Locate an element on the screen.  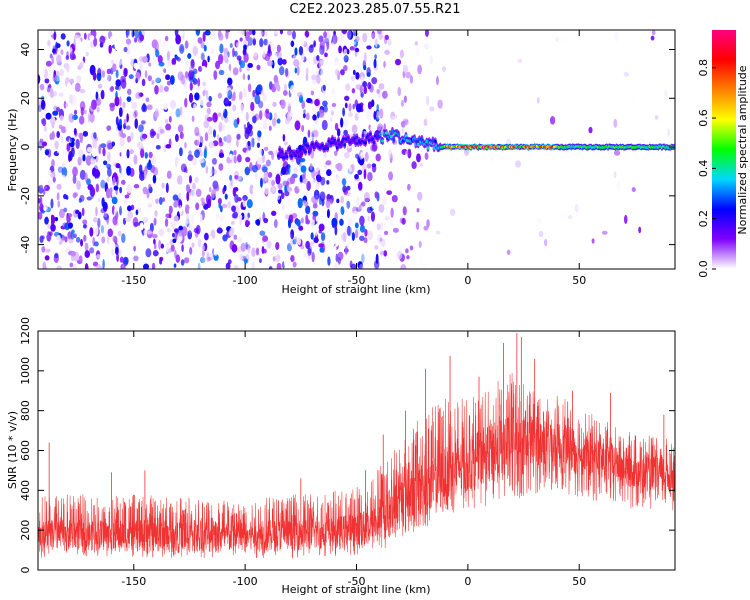
spectrogram-y-tick-label: 0 is located at coordinates (25, 147).